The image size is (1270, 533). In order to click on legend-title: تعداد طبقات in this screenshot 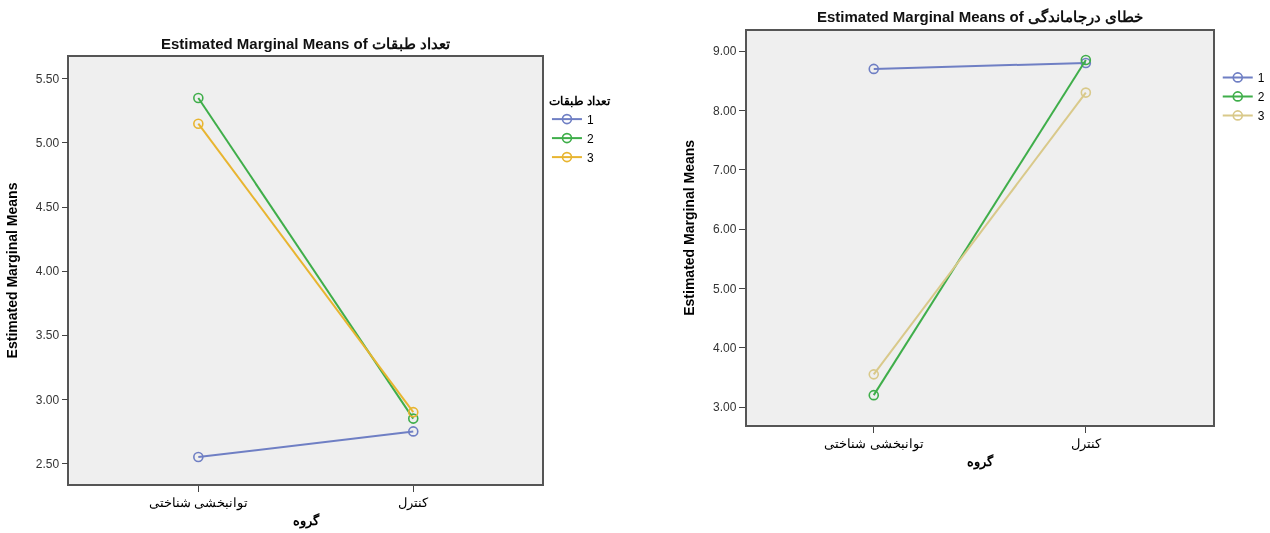, I will do `click(580, 100)`.